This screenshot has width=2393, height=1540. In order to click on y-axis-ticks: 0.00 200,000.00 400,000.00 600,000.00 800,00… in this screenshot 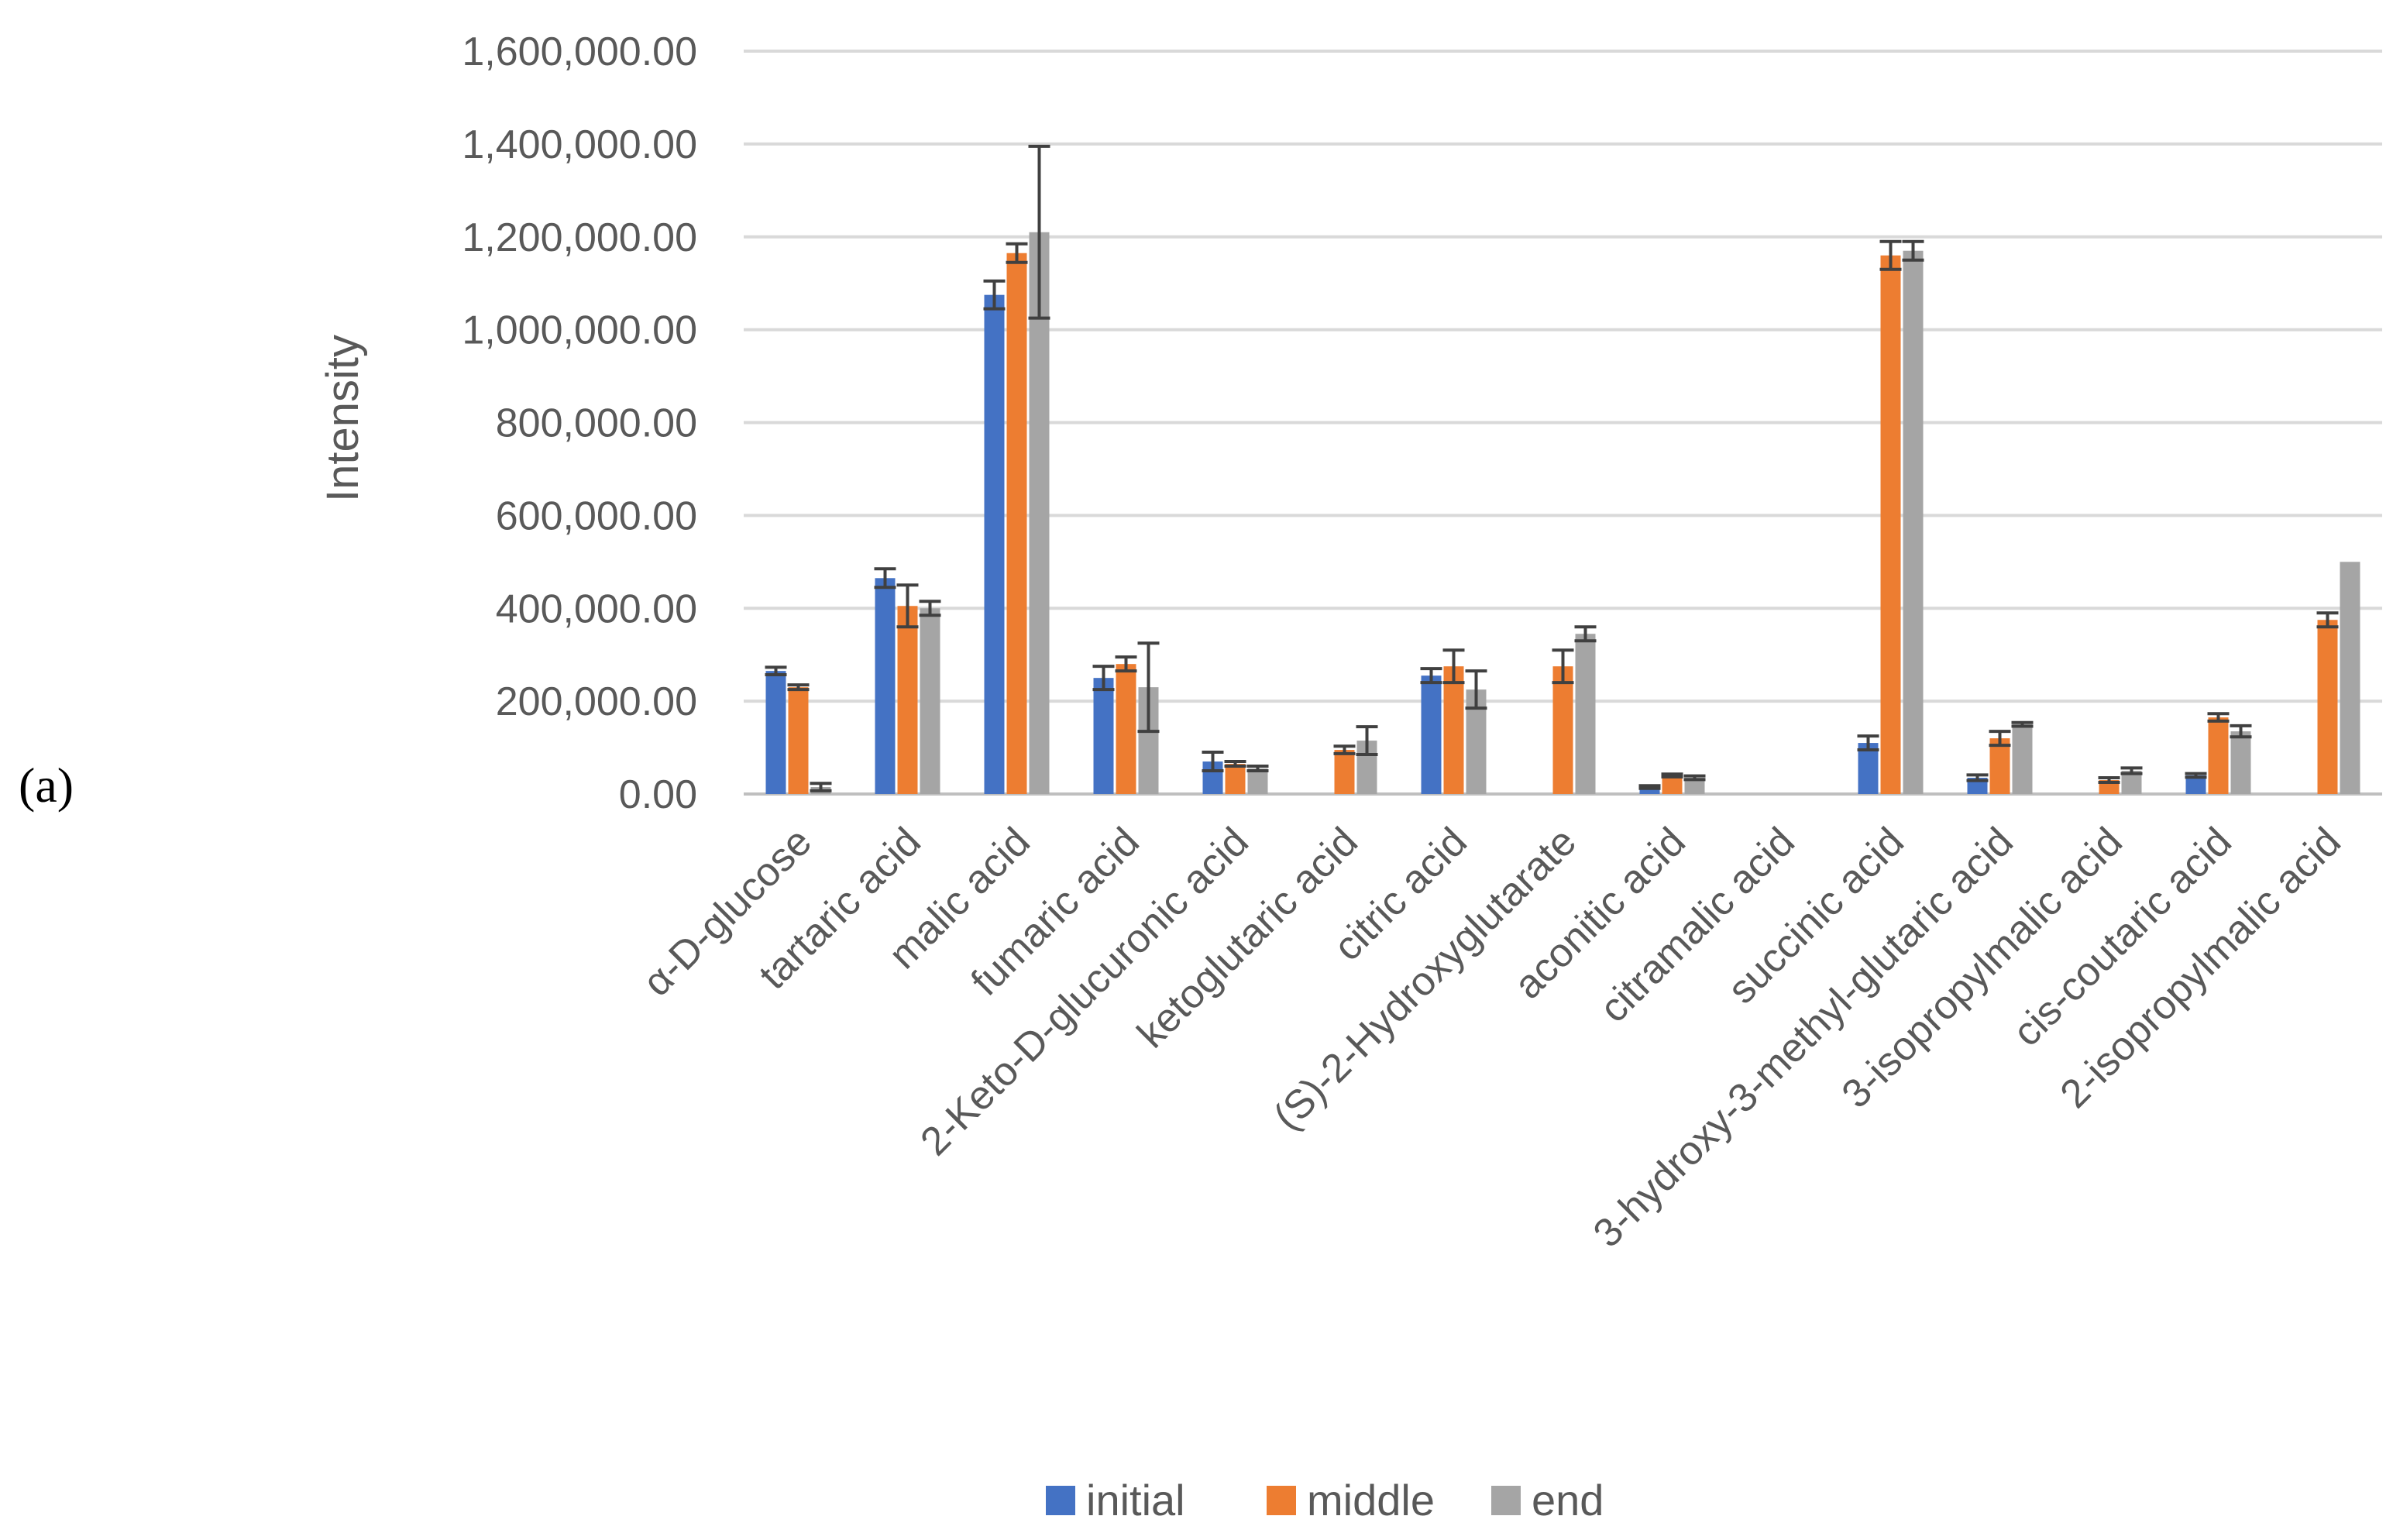, I will do `click(579, 423)`.